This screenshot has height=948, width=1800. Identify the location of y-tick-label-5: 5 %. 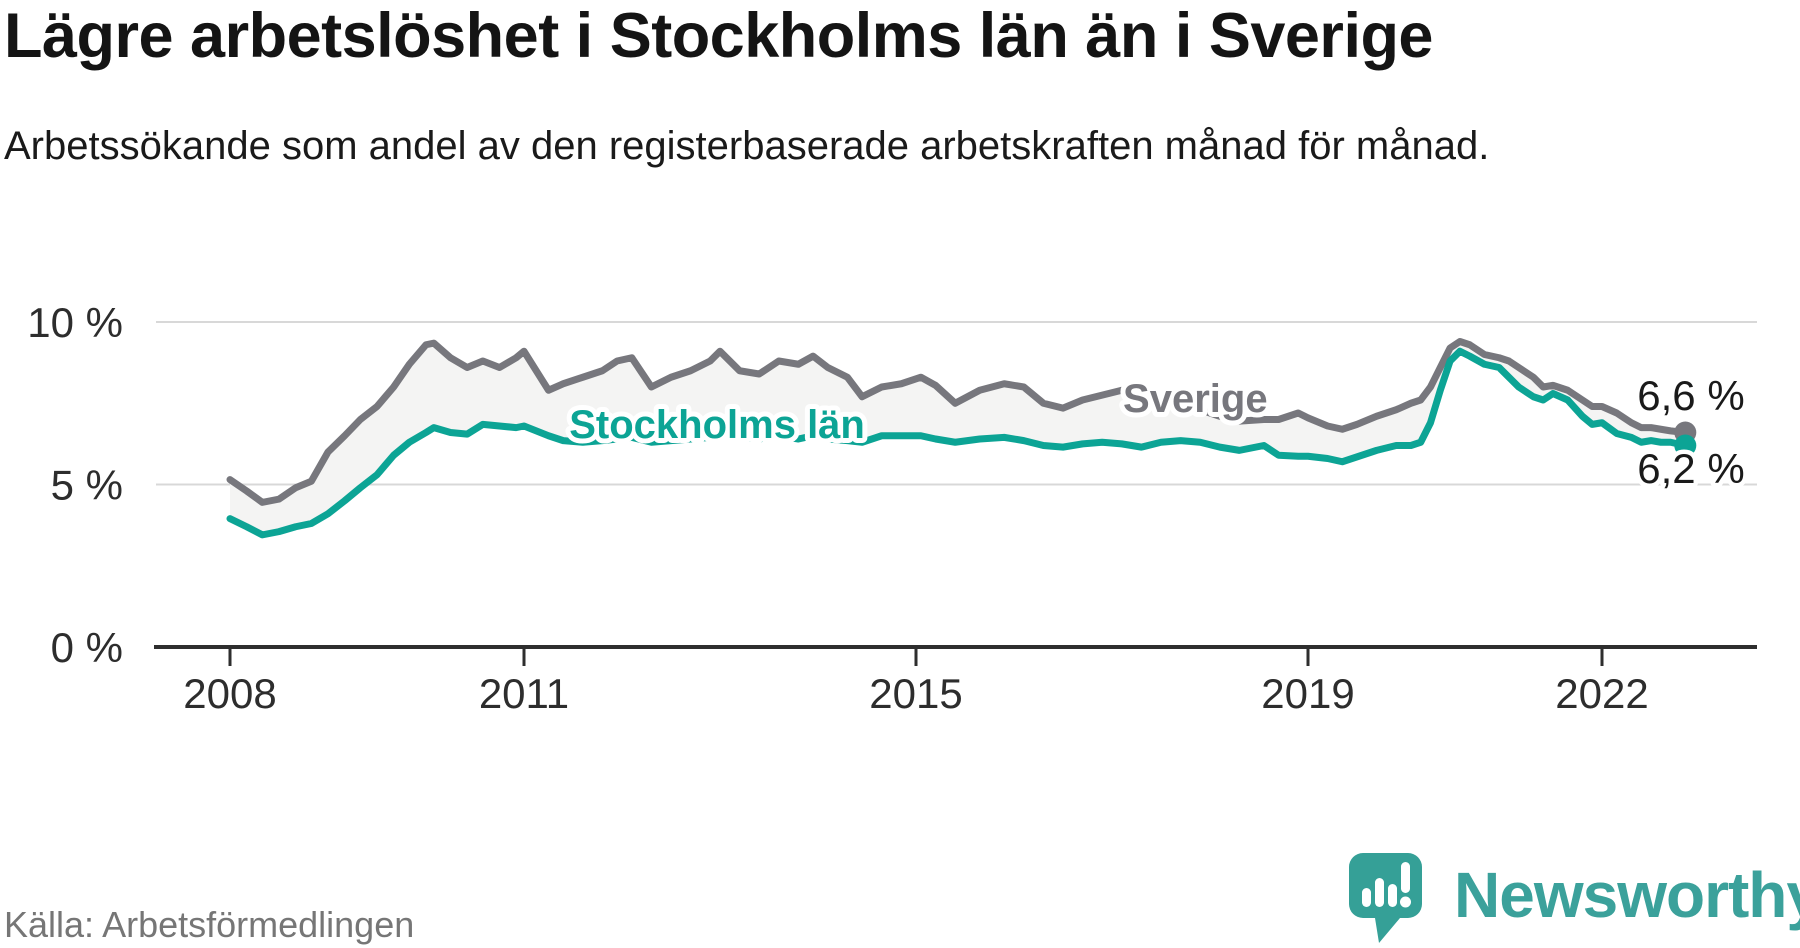
(87, 485).